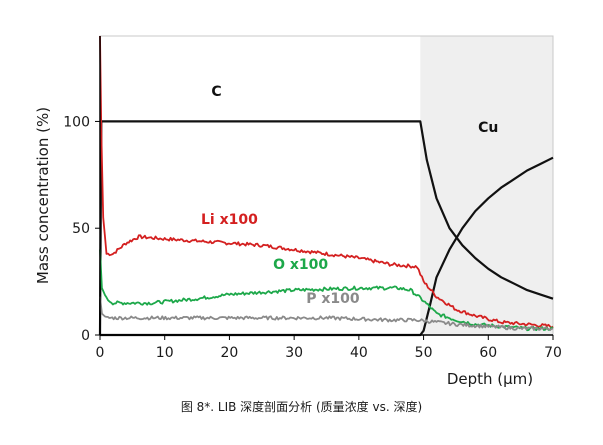 This screenshot has width=603, height=445. I want to click on x-tick-label: 40, so click(359, 353).